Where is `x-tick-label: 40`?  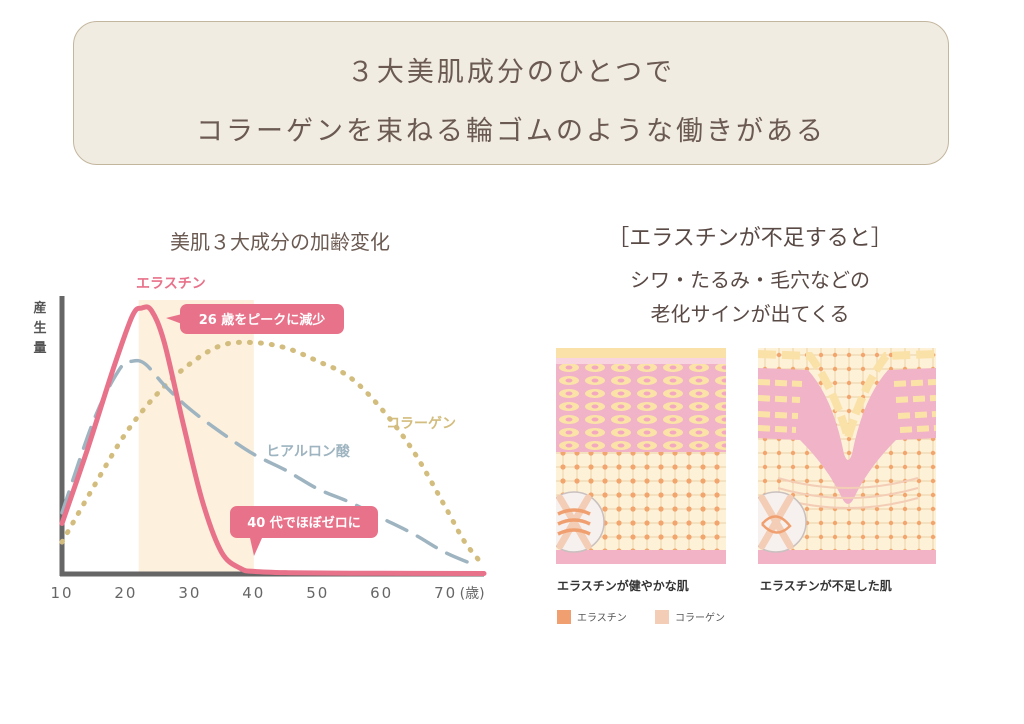
x-tick-label: 40 is located at coordinates (253, 593).